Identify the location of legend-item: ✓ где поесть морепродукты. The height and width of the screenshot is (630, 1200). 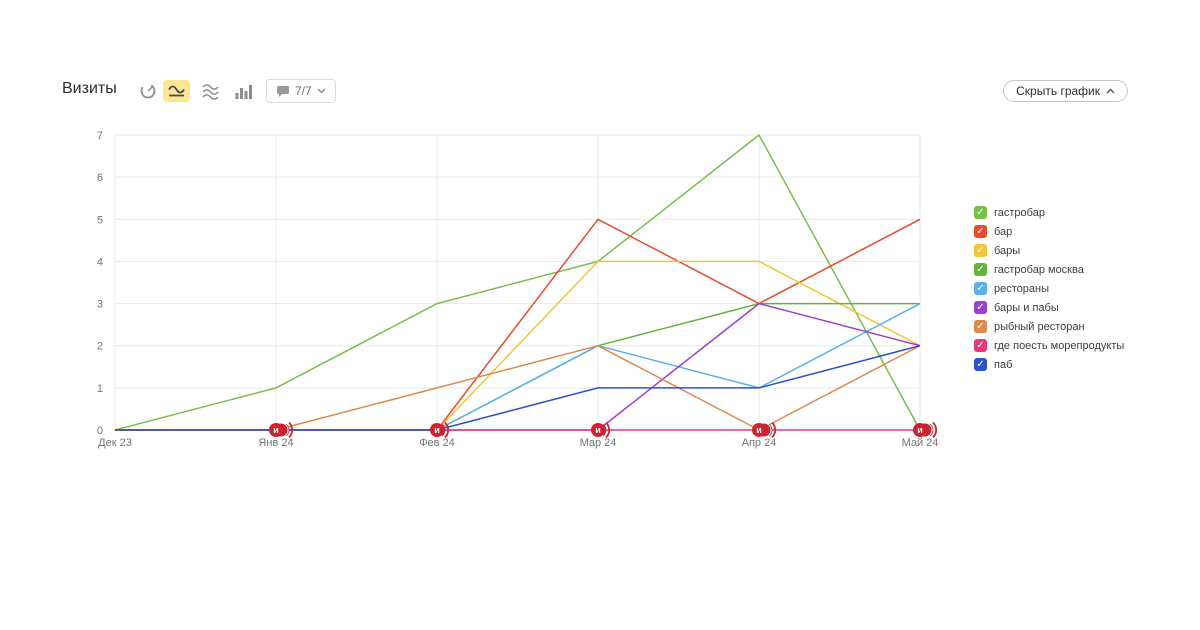
(1049, 345).